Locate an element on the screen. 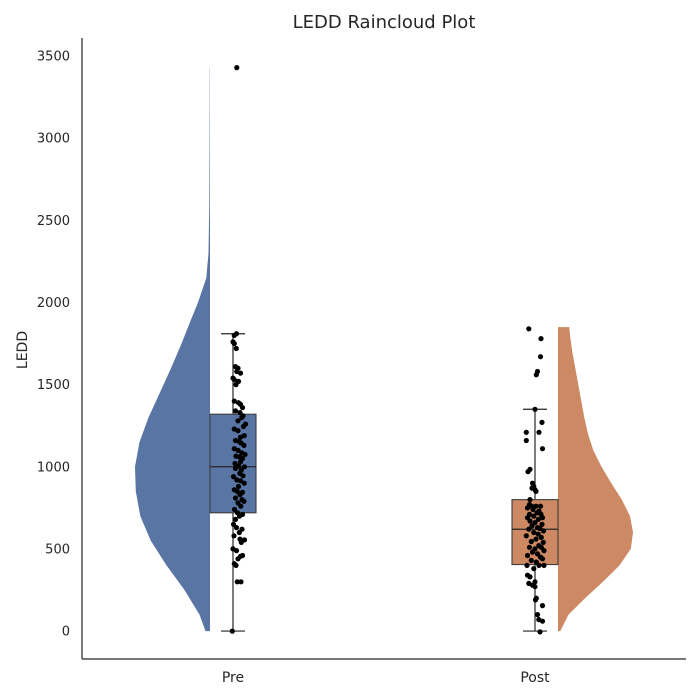 Image resolution: width=700 pixels, height=700 pixels. y-axis-title: LEDD is located at coordinates (23, 350).